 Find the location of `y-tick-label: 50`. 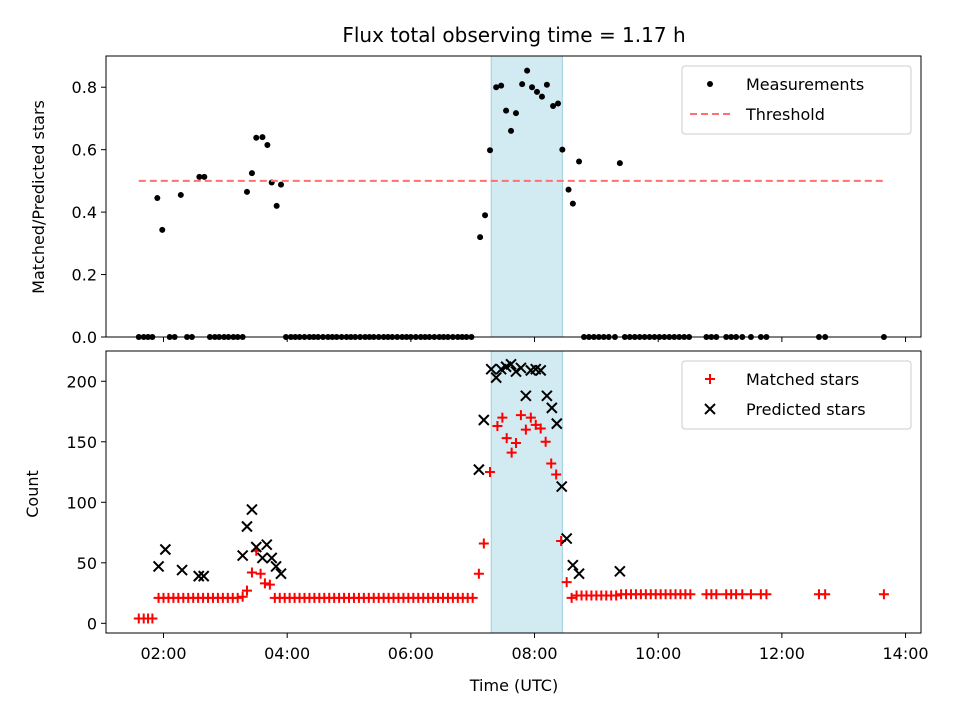

y-tick-label: 50 is located at coordinates (87, 563).